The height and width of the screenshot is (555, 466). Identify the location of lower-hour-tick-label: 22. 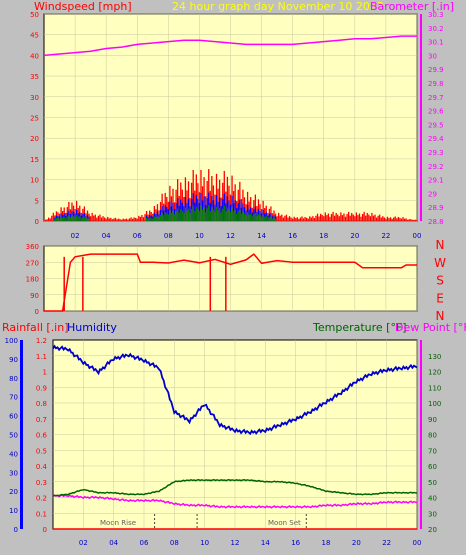
(386, 543).